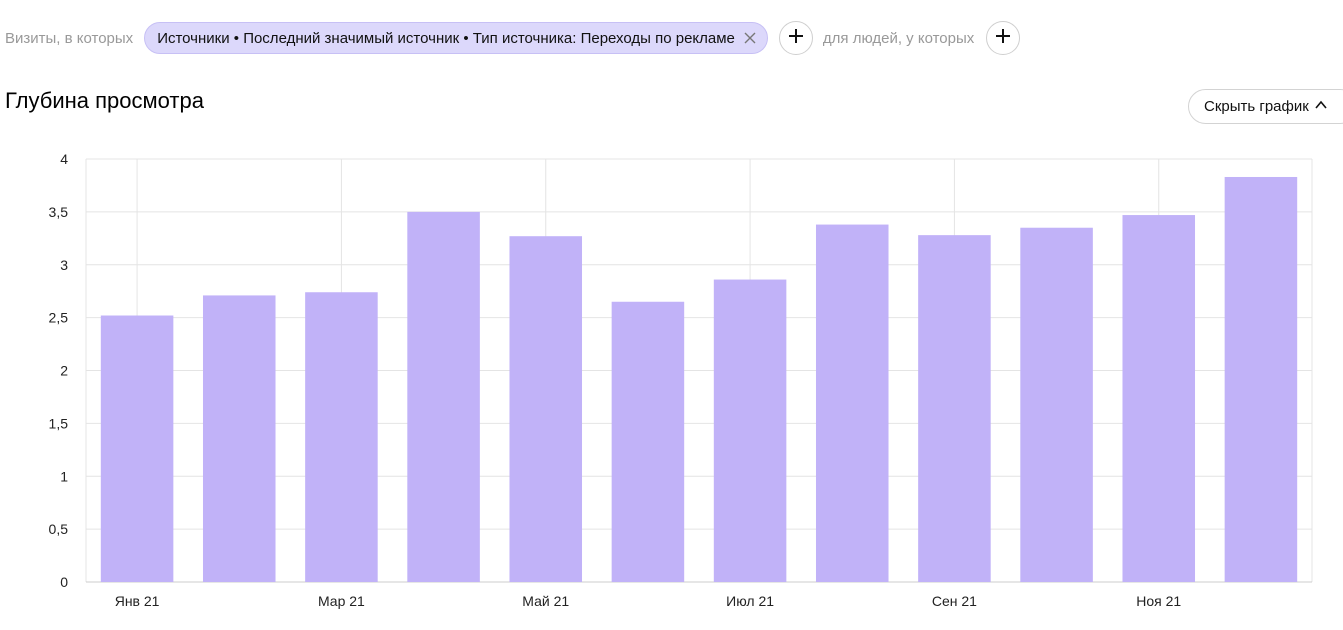 Image resolution: width=1343 pixels, height=630 pixels. Describe the element at coordinates (59, 318) in the screenshot. I see `y-tick-label: 2,5` at that location.